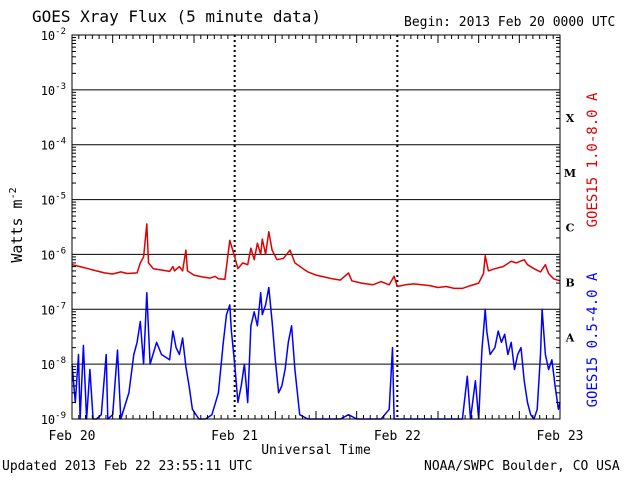  What do you see at coordinates (60, 361) in the screenshot?
I see `y-tick-exponent: -8` at bounding box center [60, 361].